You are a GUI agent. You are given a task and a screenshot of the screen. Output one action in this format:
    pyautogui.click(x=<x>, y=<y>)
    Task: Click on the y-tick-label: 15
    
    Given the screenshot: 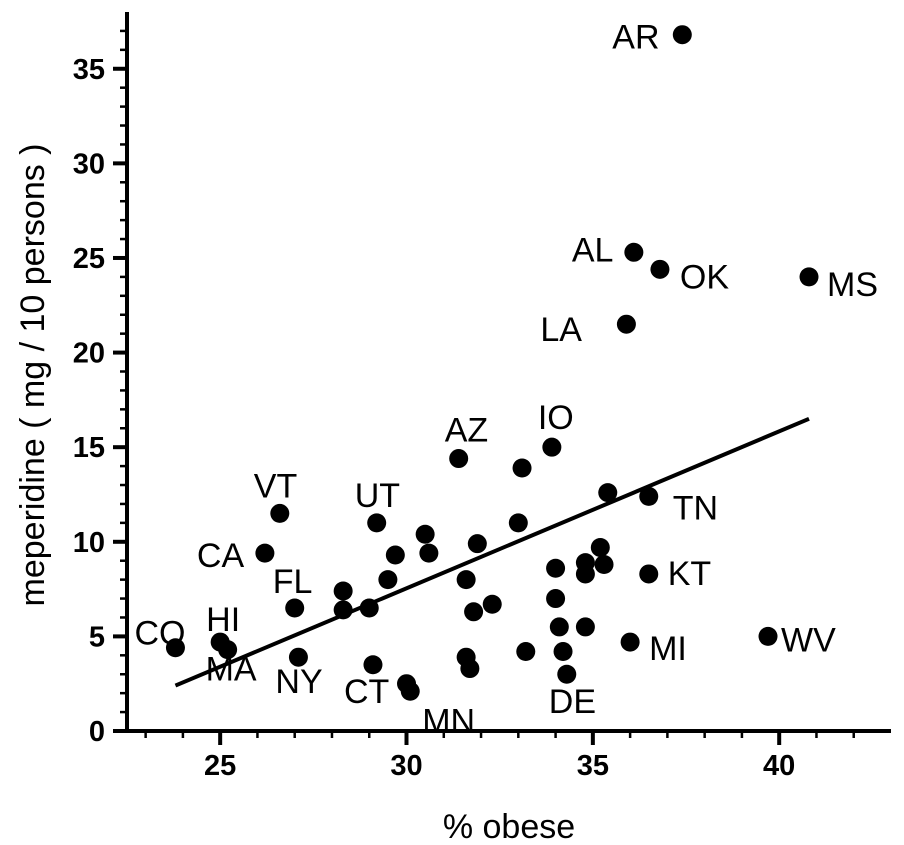 What is the action you would take?
    pyautogui.click(x=89, y=448)
    